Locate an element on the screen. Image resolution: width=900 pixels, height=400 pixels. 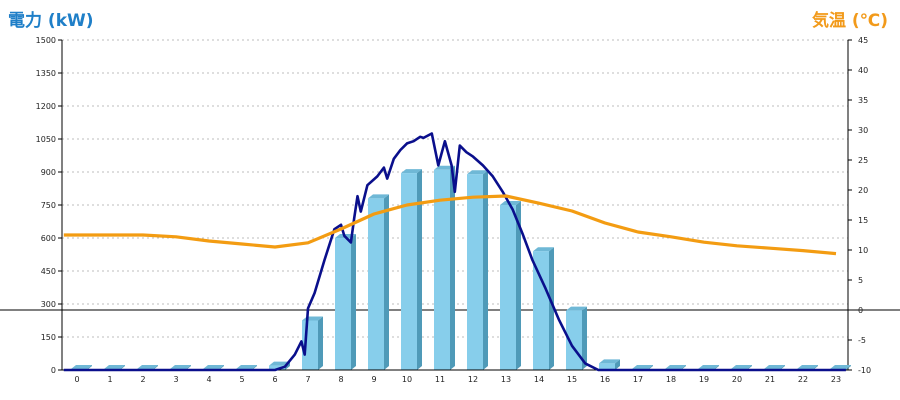
left-tick-label: 0 is located at coordinates (53, 370).